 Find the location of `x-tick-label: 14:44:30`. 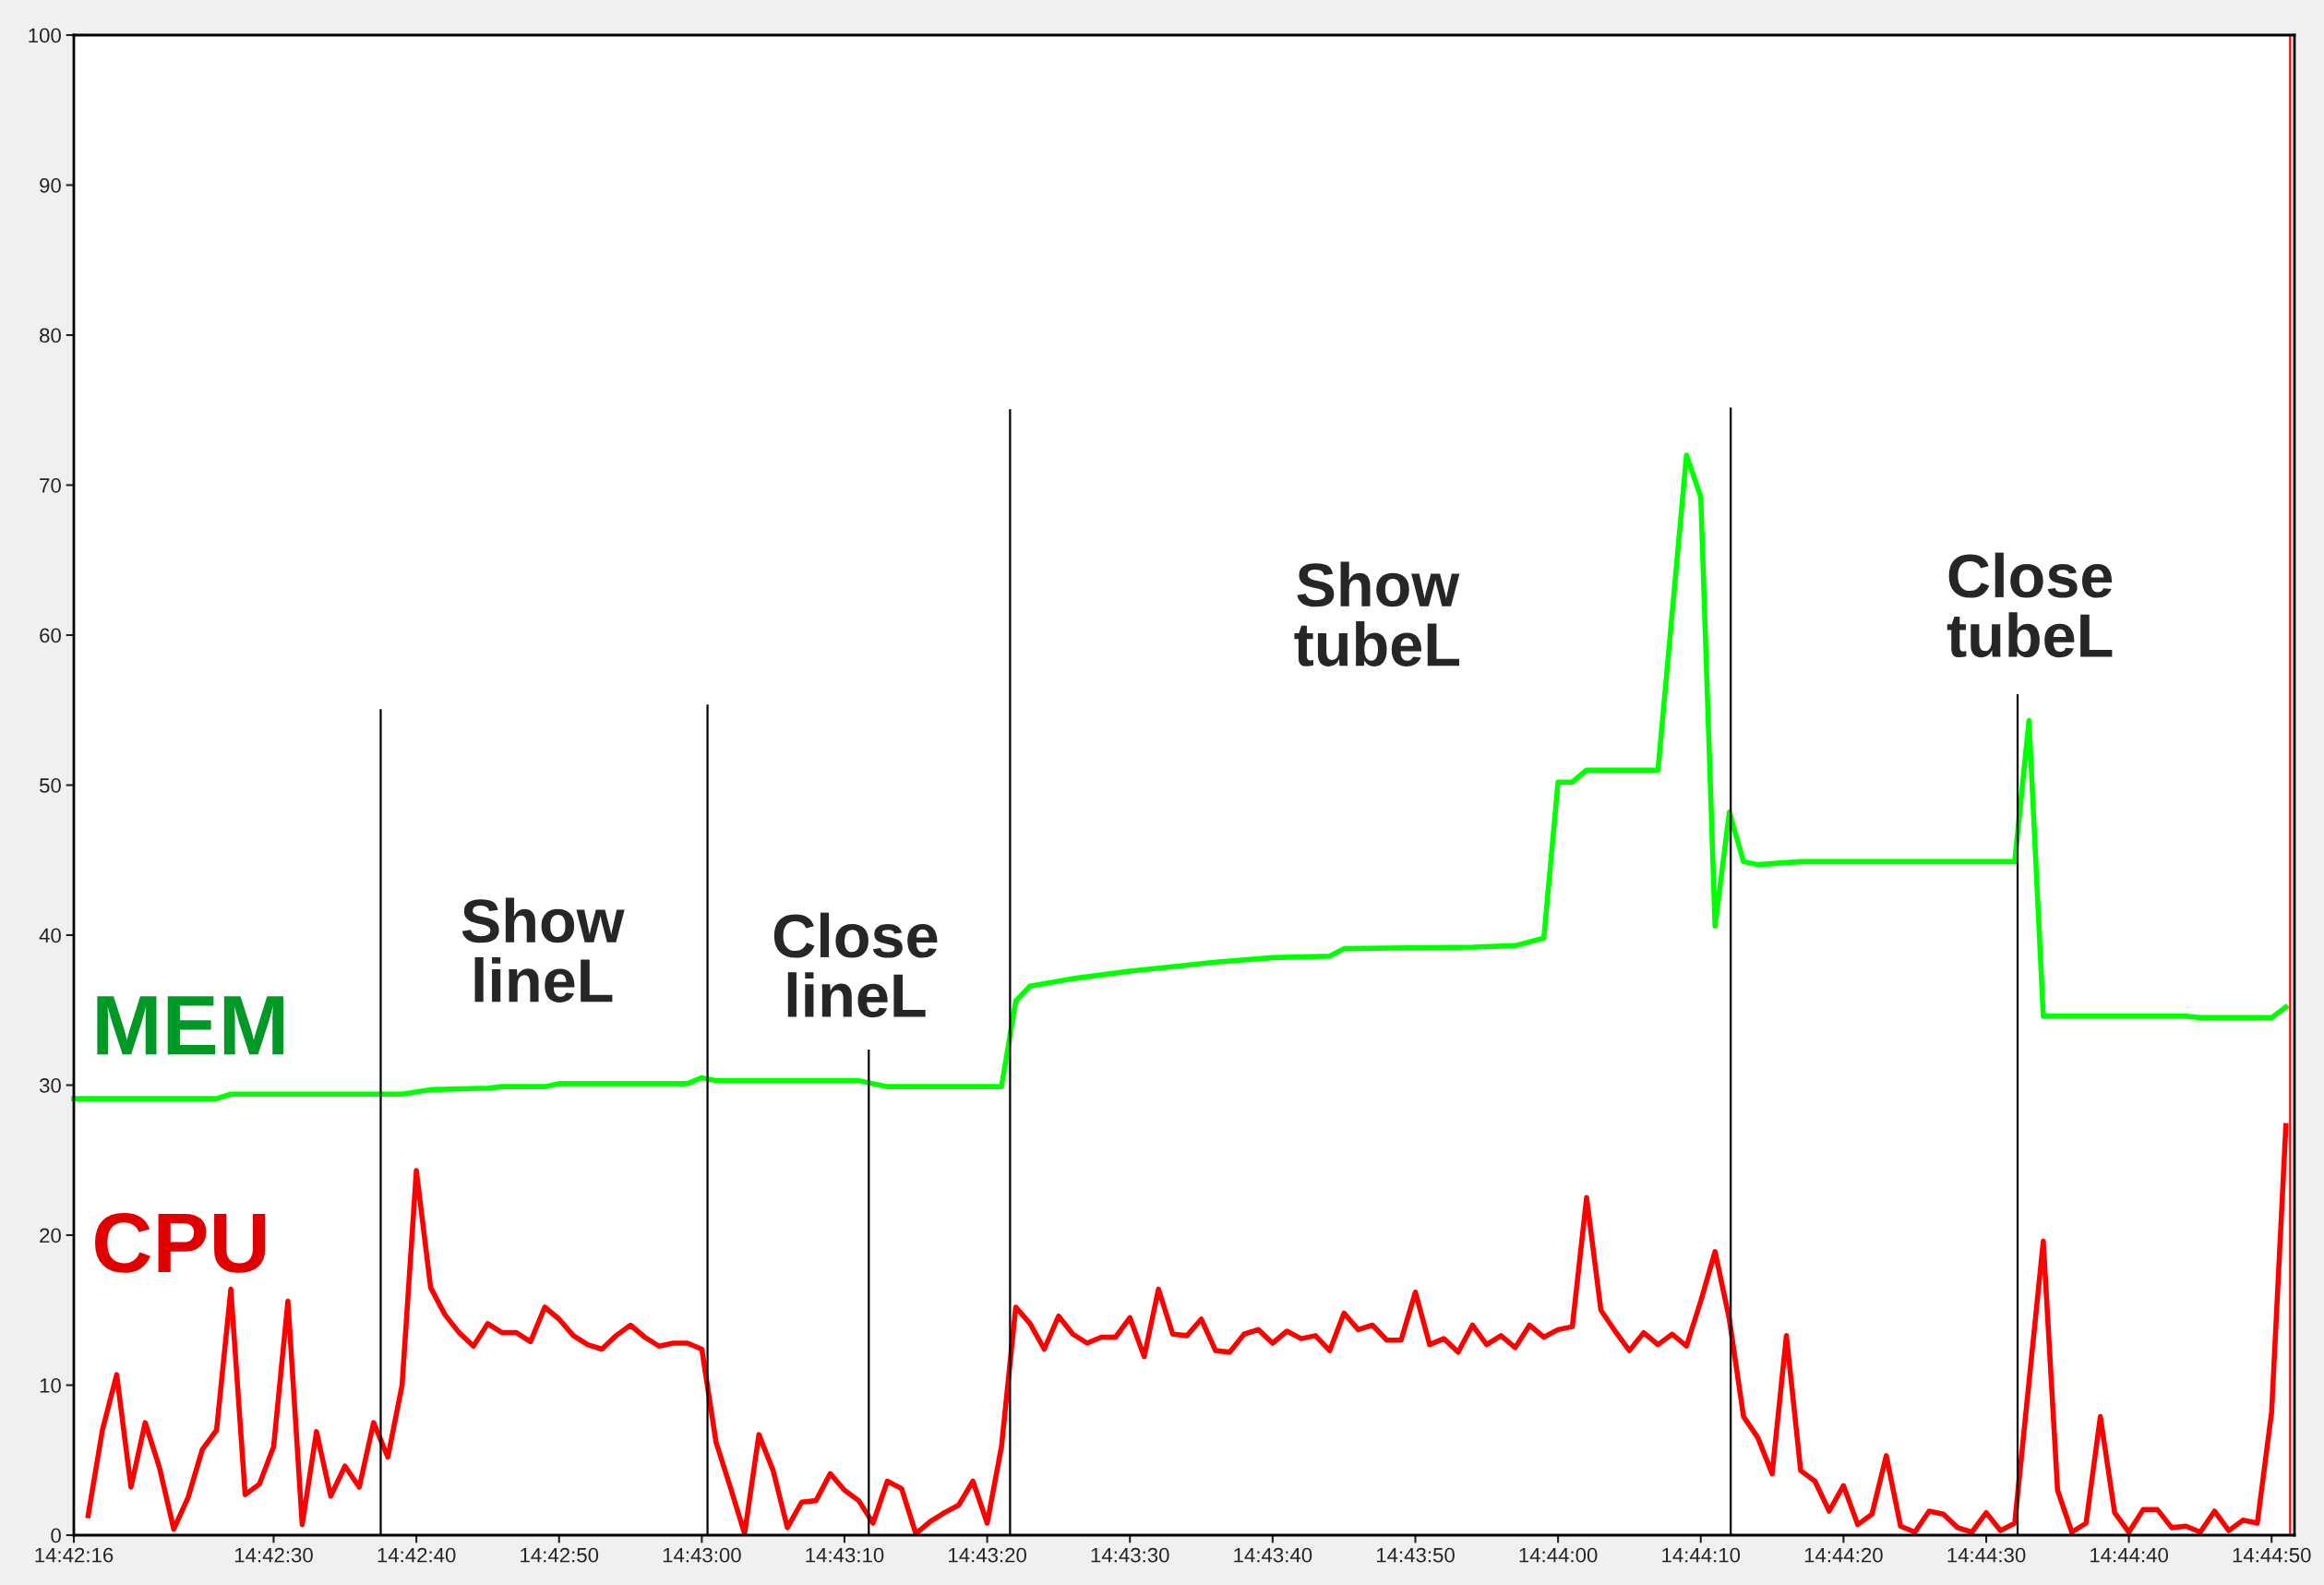

x-tick-label: 14:44:30 is located at coordinates (1986, 1555).